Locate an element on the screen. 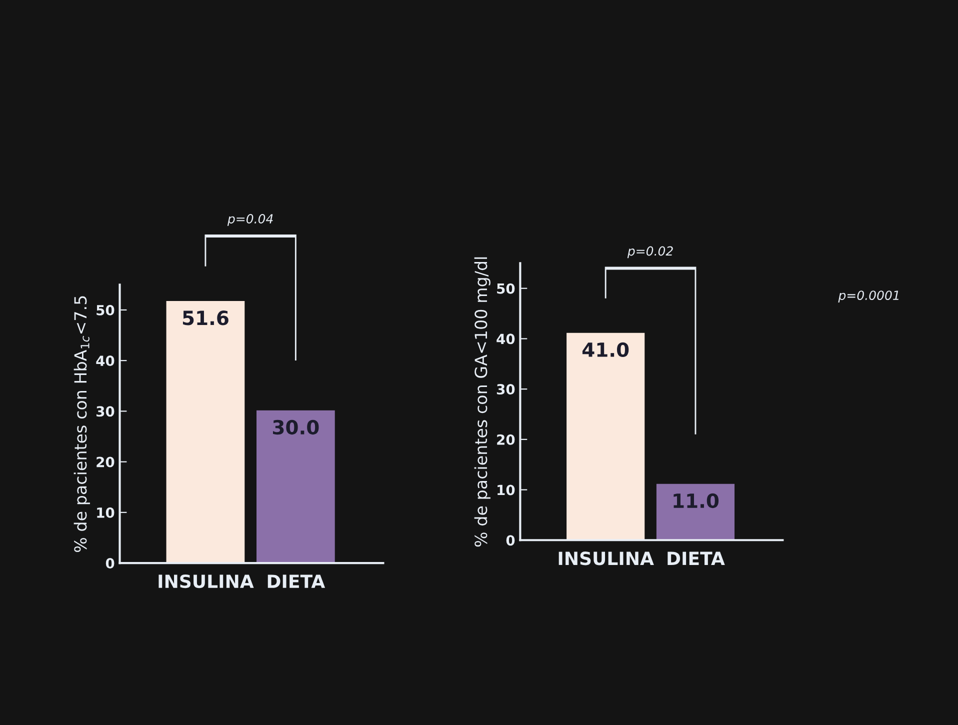 This screenshot has height=725, width=958. y-axis-title: % de pacientes con HbA$_{1c}$<7.5 is located at coordinates (82, 424).